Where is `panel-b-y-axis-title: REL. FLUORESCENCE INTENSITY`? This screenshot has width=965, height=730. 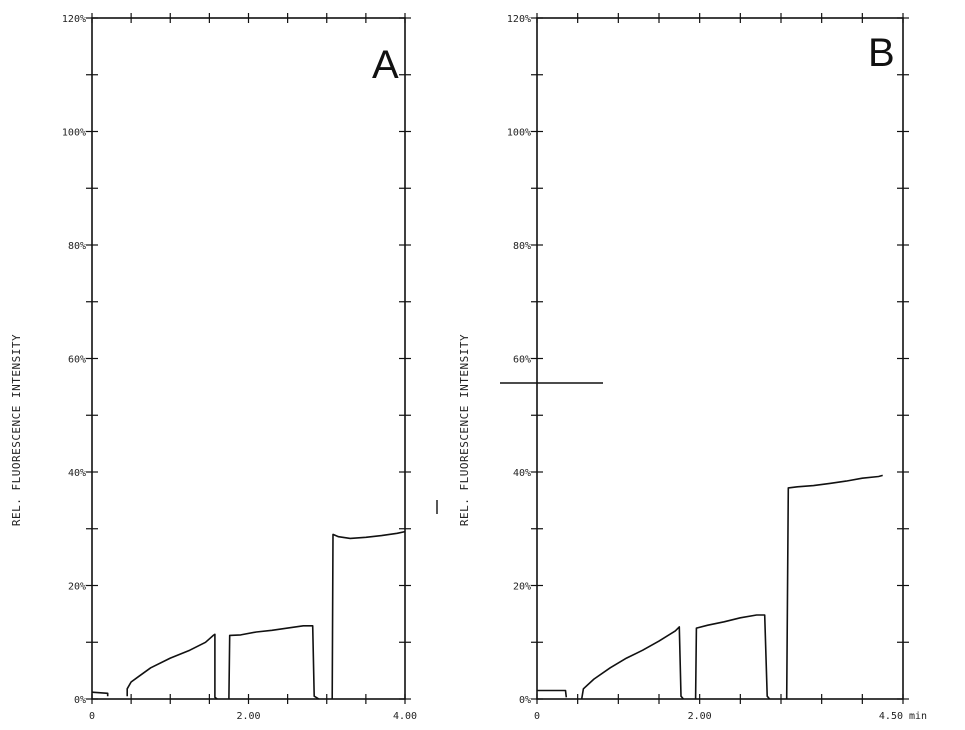 panel-b-y-axis-title: REL. FLUORESCENCE INTENSITY is located at coordinates (464, 430).